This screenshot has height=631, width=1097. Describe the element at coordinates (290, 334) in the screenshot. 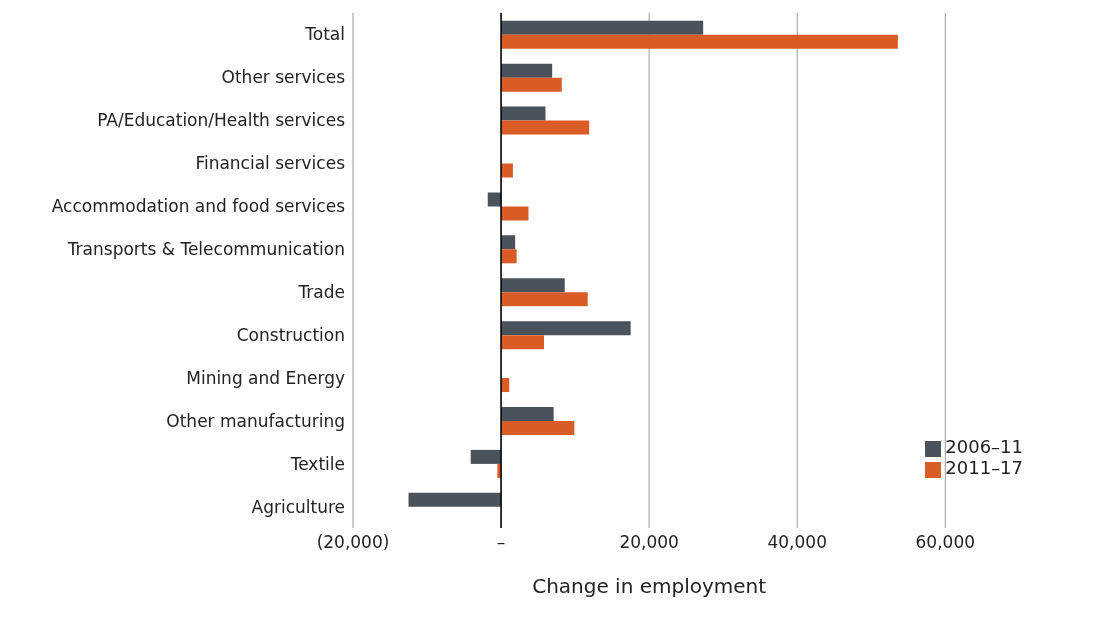

I see `y-tick-label: Construction` at that location.